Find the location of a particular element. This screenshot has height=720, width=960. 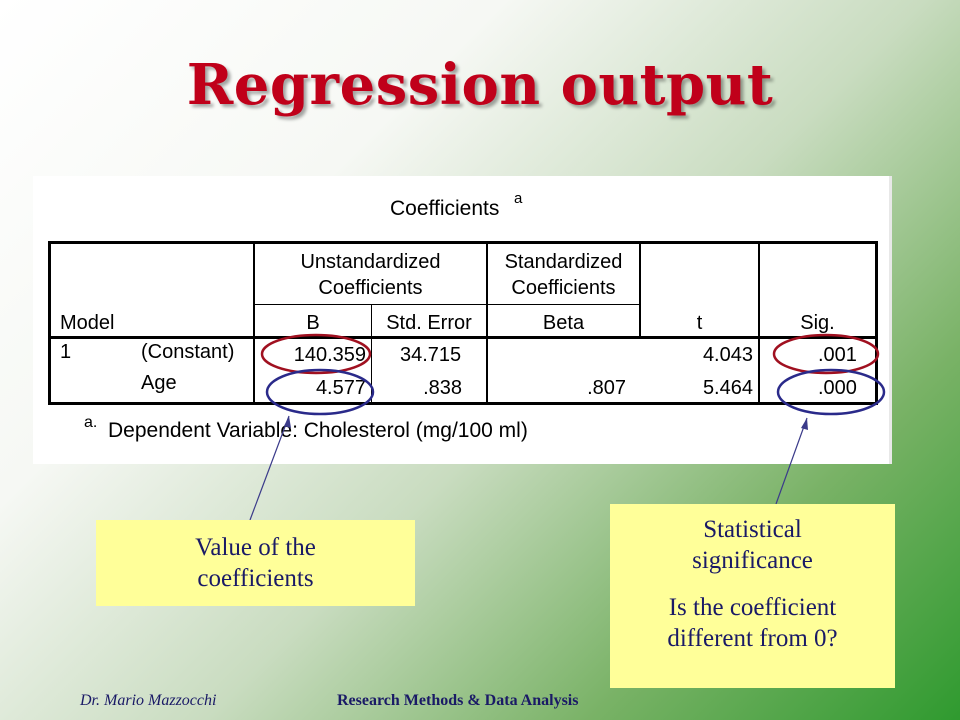

significance-callout-line2: significance is located at coordinates (752, 560).